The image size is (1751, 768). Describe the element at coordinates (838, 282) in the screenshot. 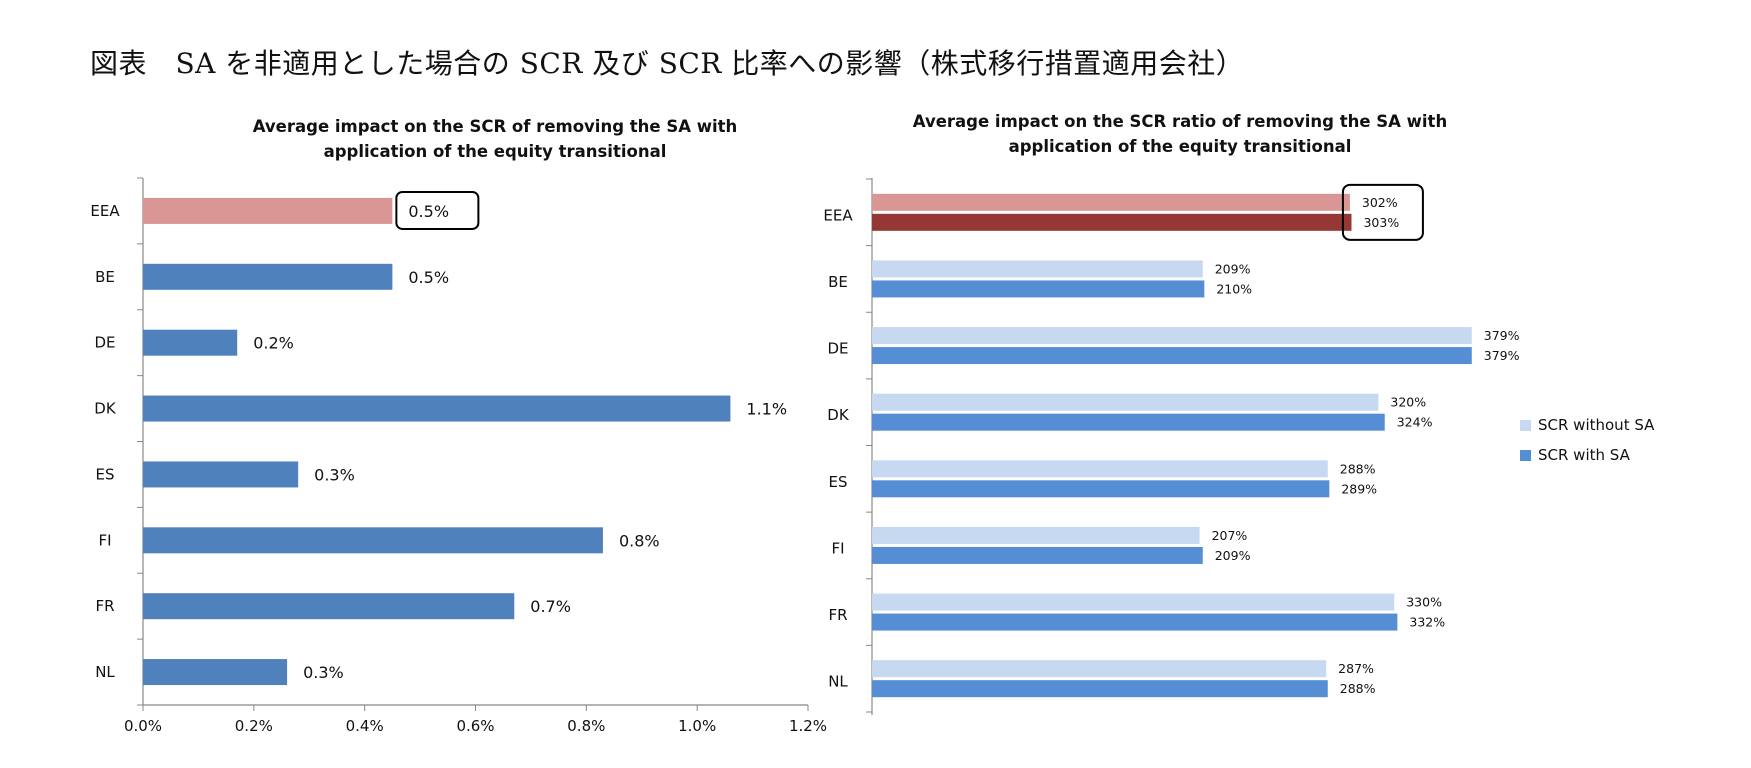

I see `chart2-category-label: BE` at that location.